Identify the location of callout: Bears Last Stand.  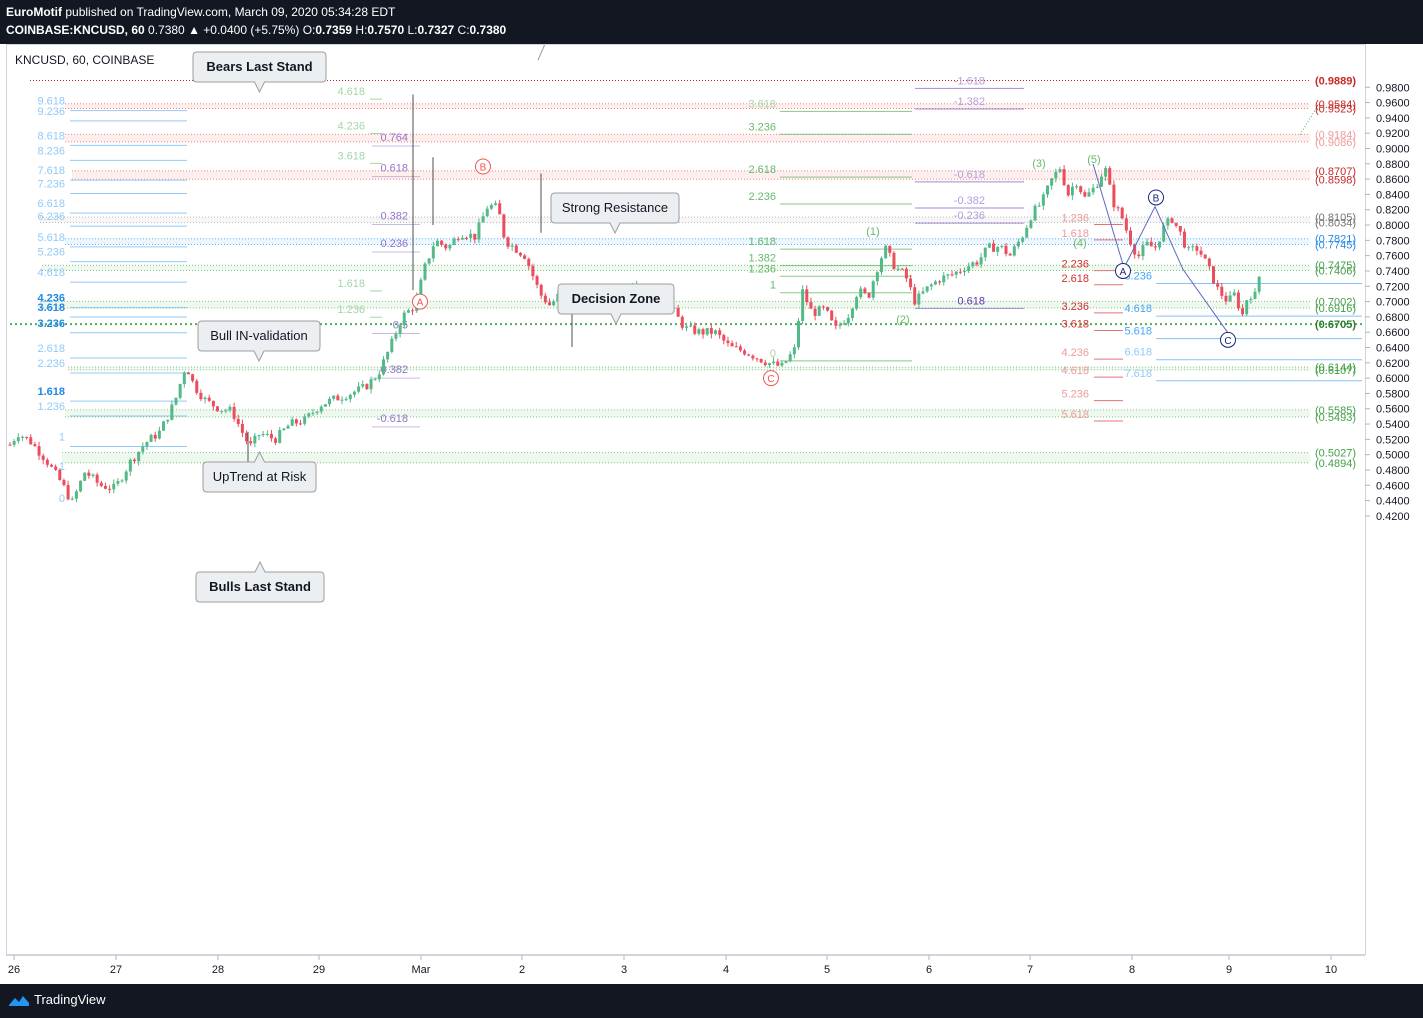
(259, 72).